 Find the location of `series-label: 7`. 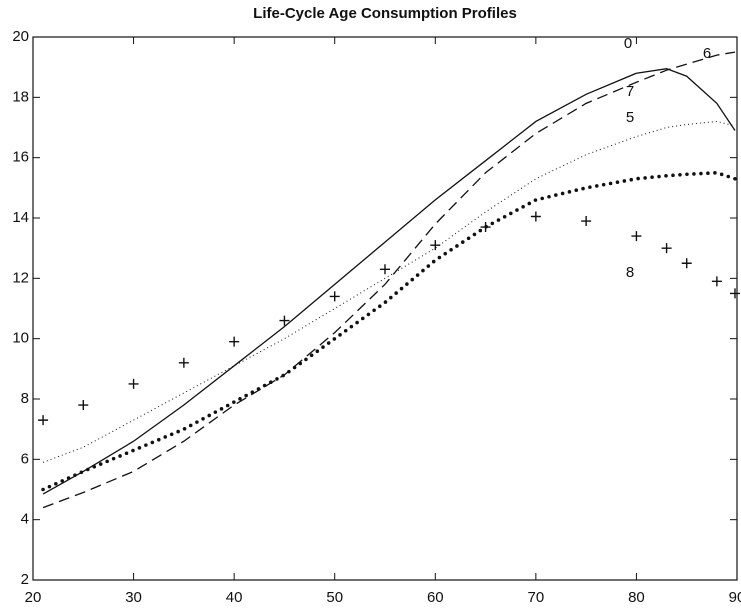

series-label: 7 is located at coordinates (630, 91).